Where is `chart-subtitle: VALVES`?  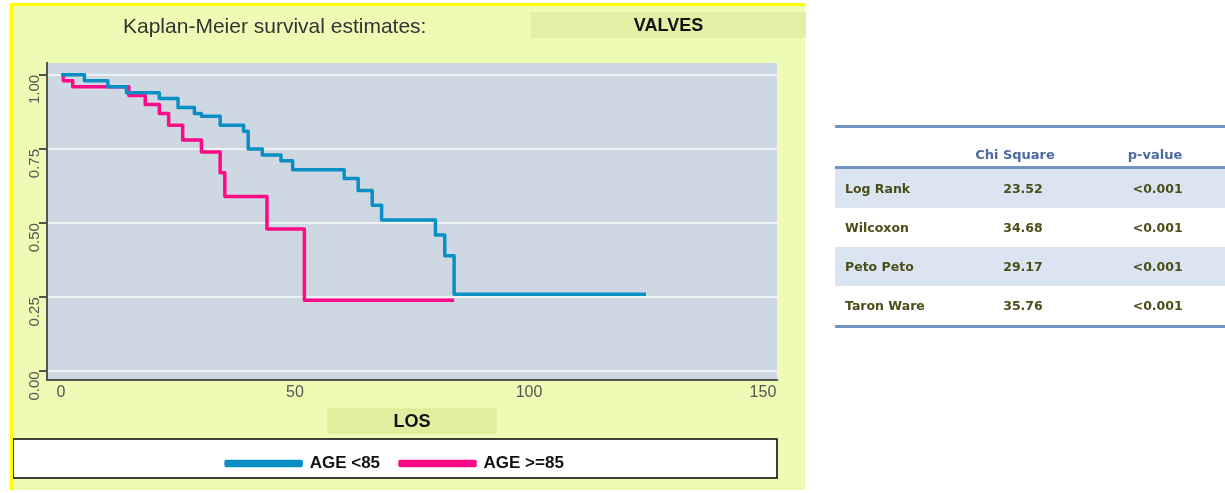
chart-subtitle: VALVES is located at coordinates (668, 25).